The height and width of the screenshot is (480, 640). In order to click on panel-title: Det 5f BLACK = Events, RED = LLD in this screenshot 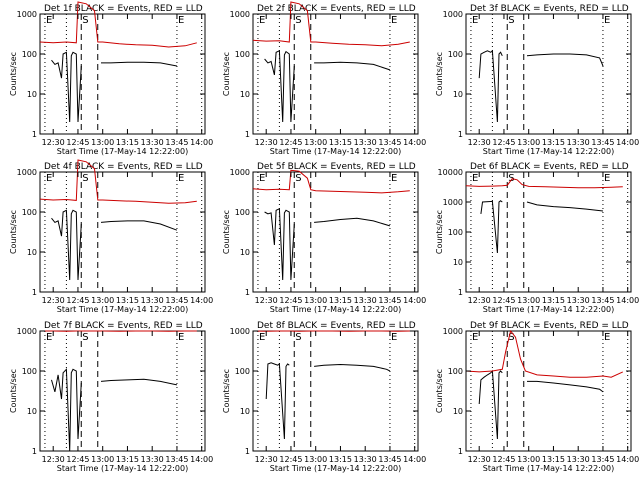, I will do `click(336, 167)`.